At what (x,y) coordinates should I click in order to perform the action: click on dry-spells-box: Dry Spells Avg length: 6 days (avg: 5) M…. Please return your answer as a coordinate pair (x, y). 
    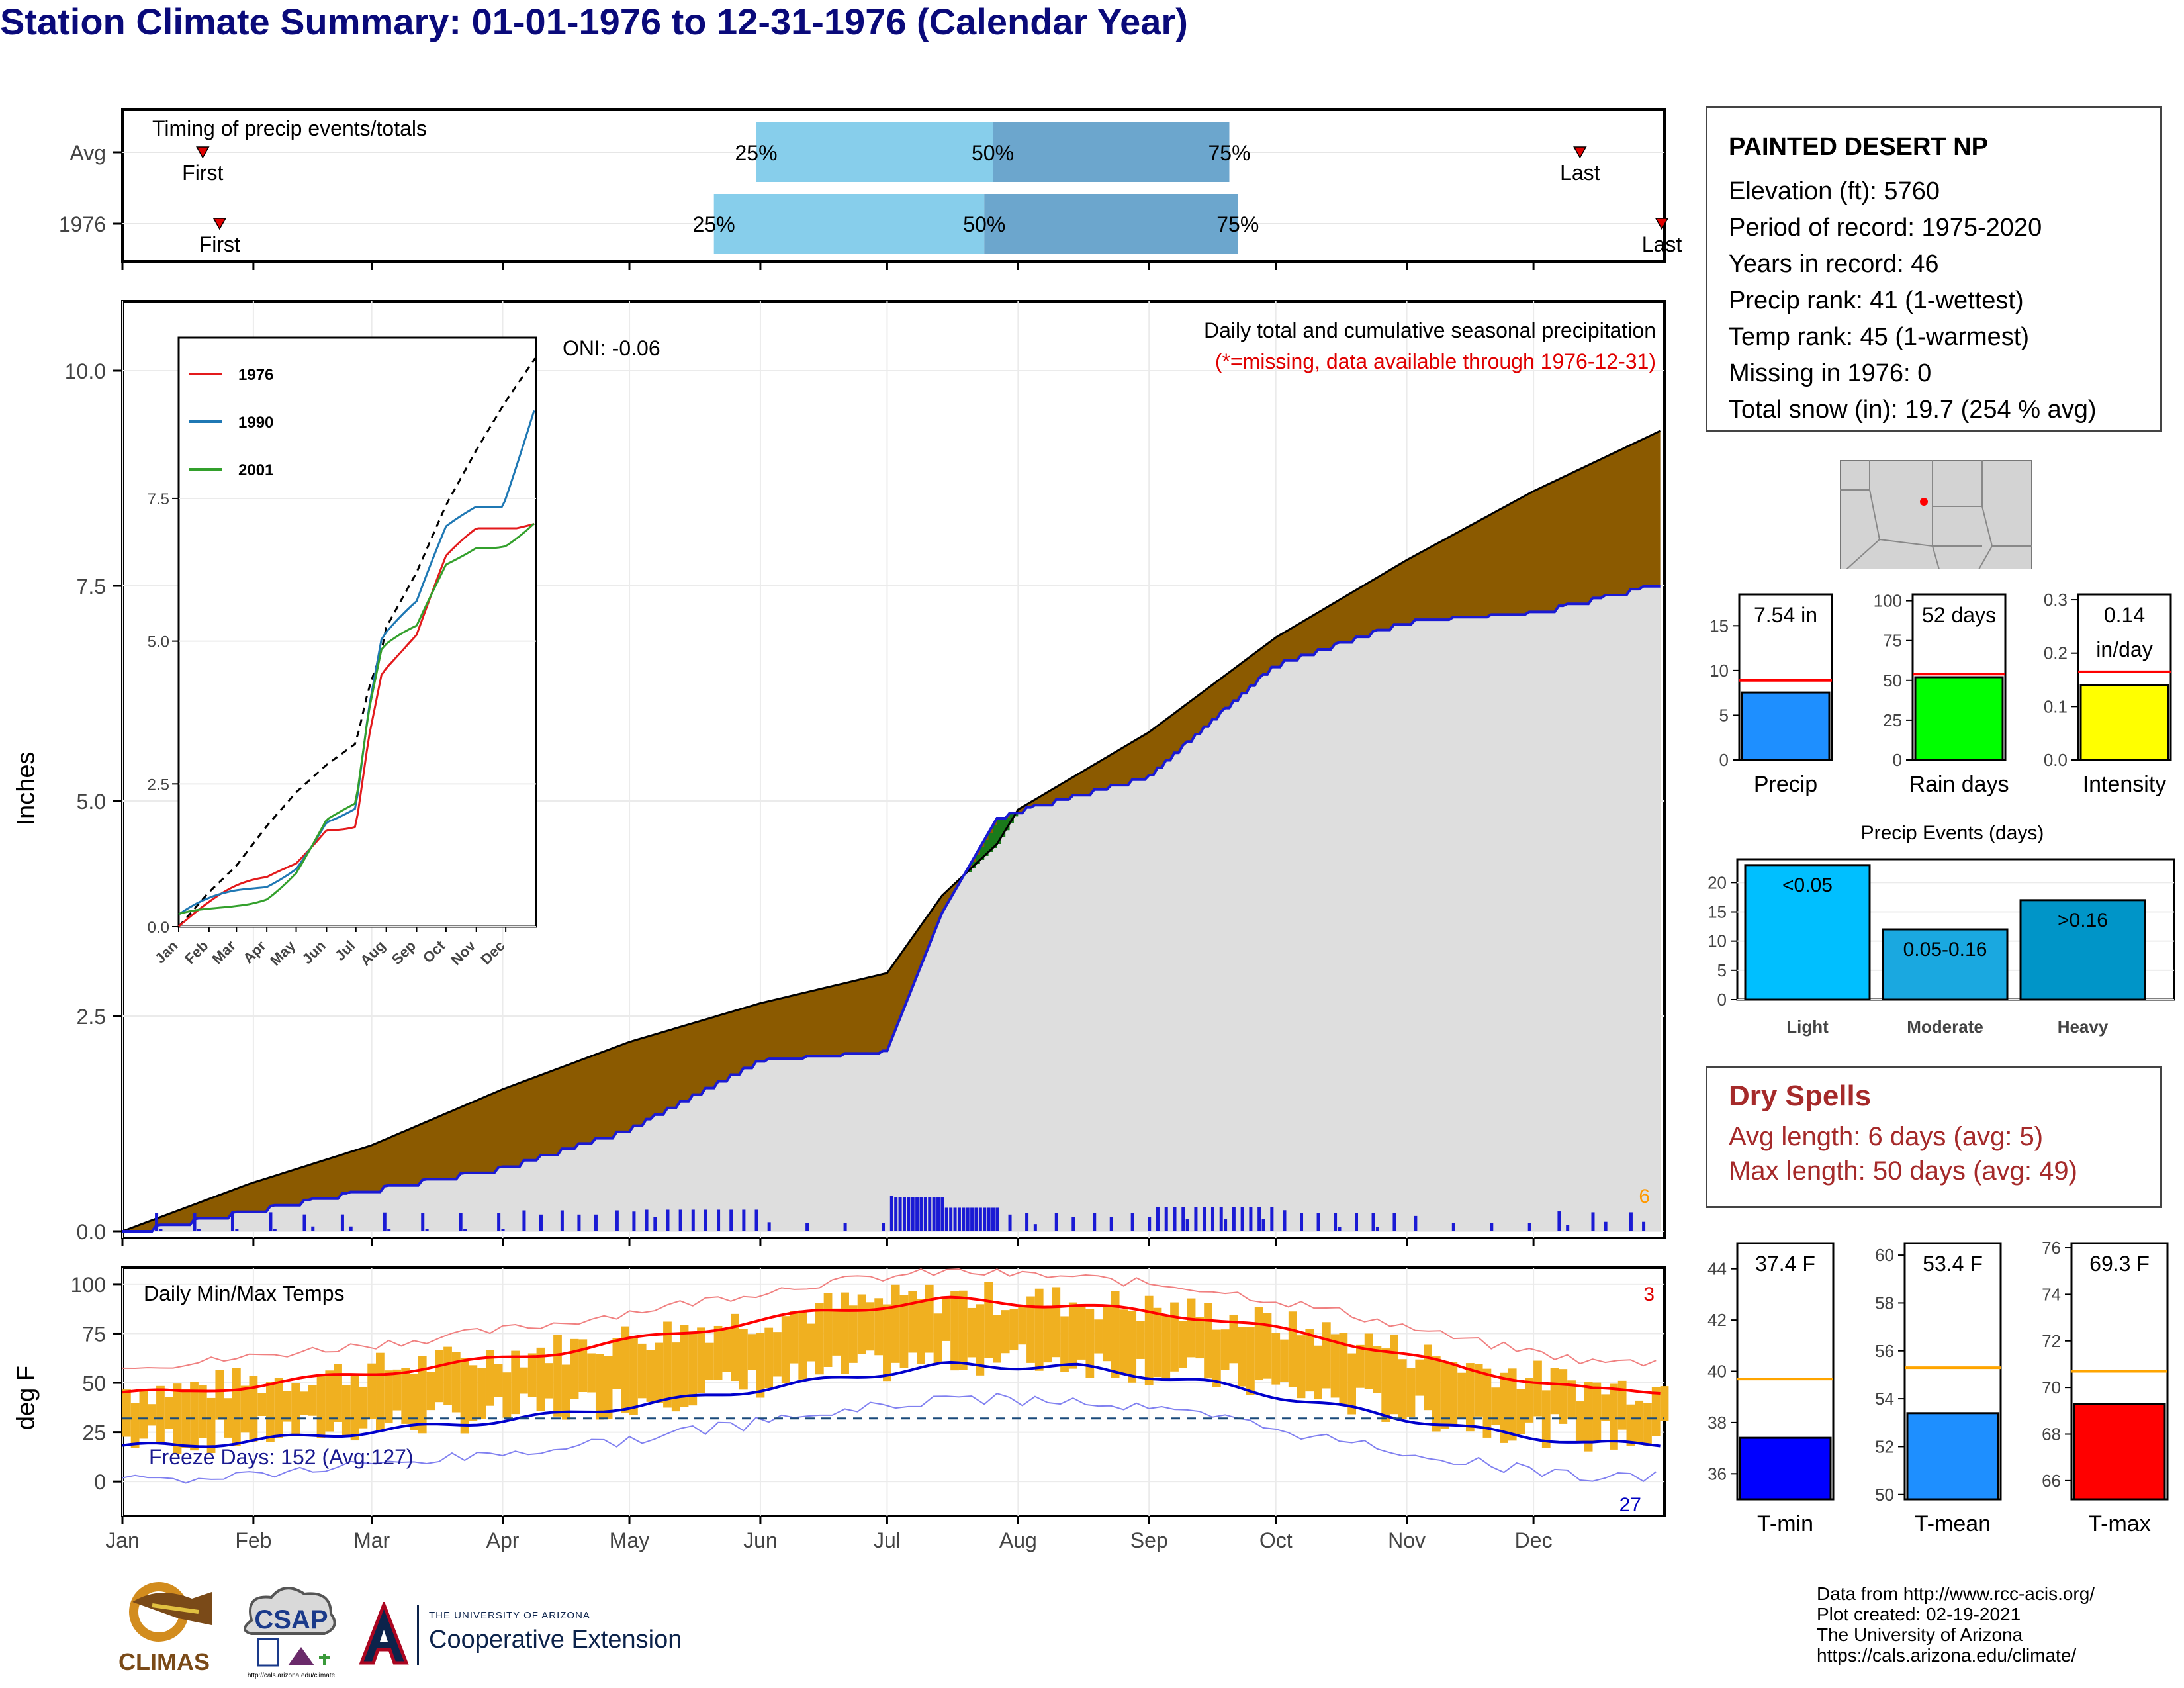
    Looking at the image, I should click on (1934, 1137).